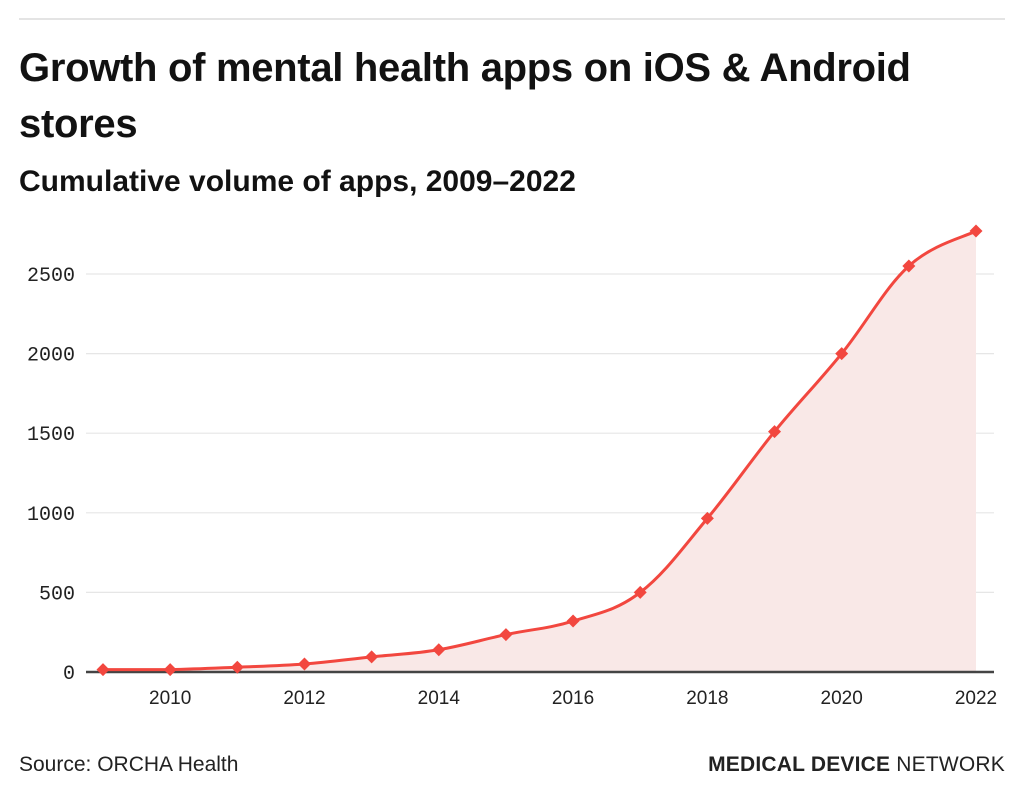 This screenshot has height=802, width=1024. I want to click on brand-logo-light: NETWORK, so click(950, 764).